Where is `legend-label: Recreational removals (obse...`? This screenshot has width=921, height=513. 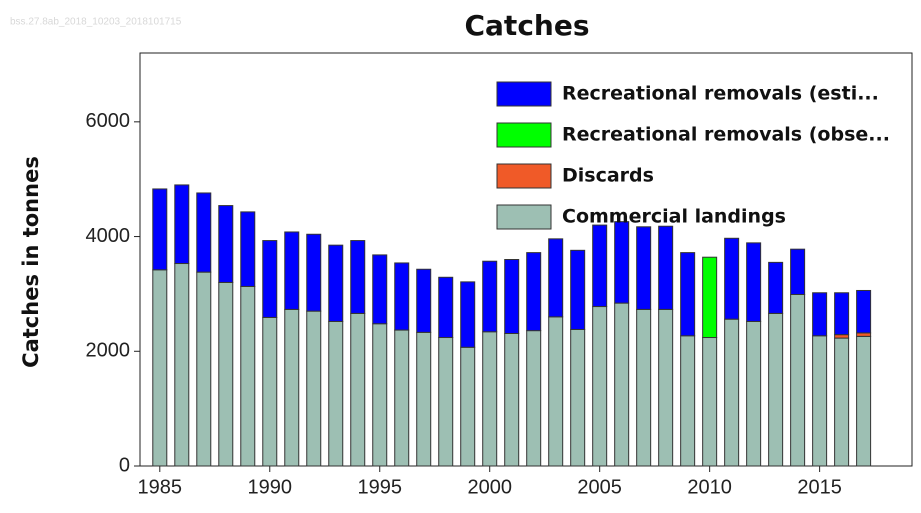 legend-label: Recreational removals (obse... is located at coordinates (726, 135).